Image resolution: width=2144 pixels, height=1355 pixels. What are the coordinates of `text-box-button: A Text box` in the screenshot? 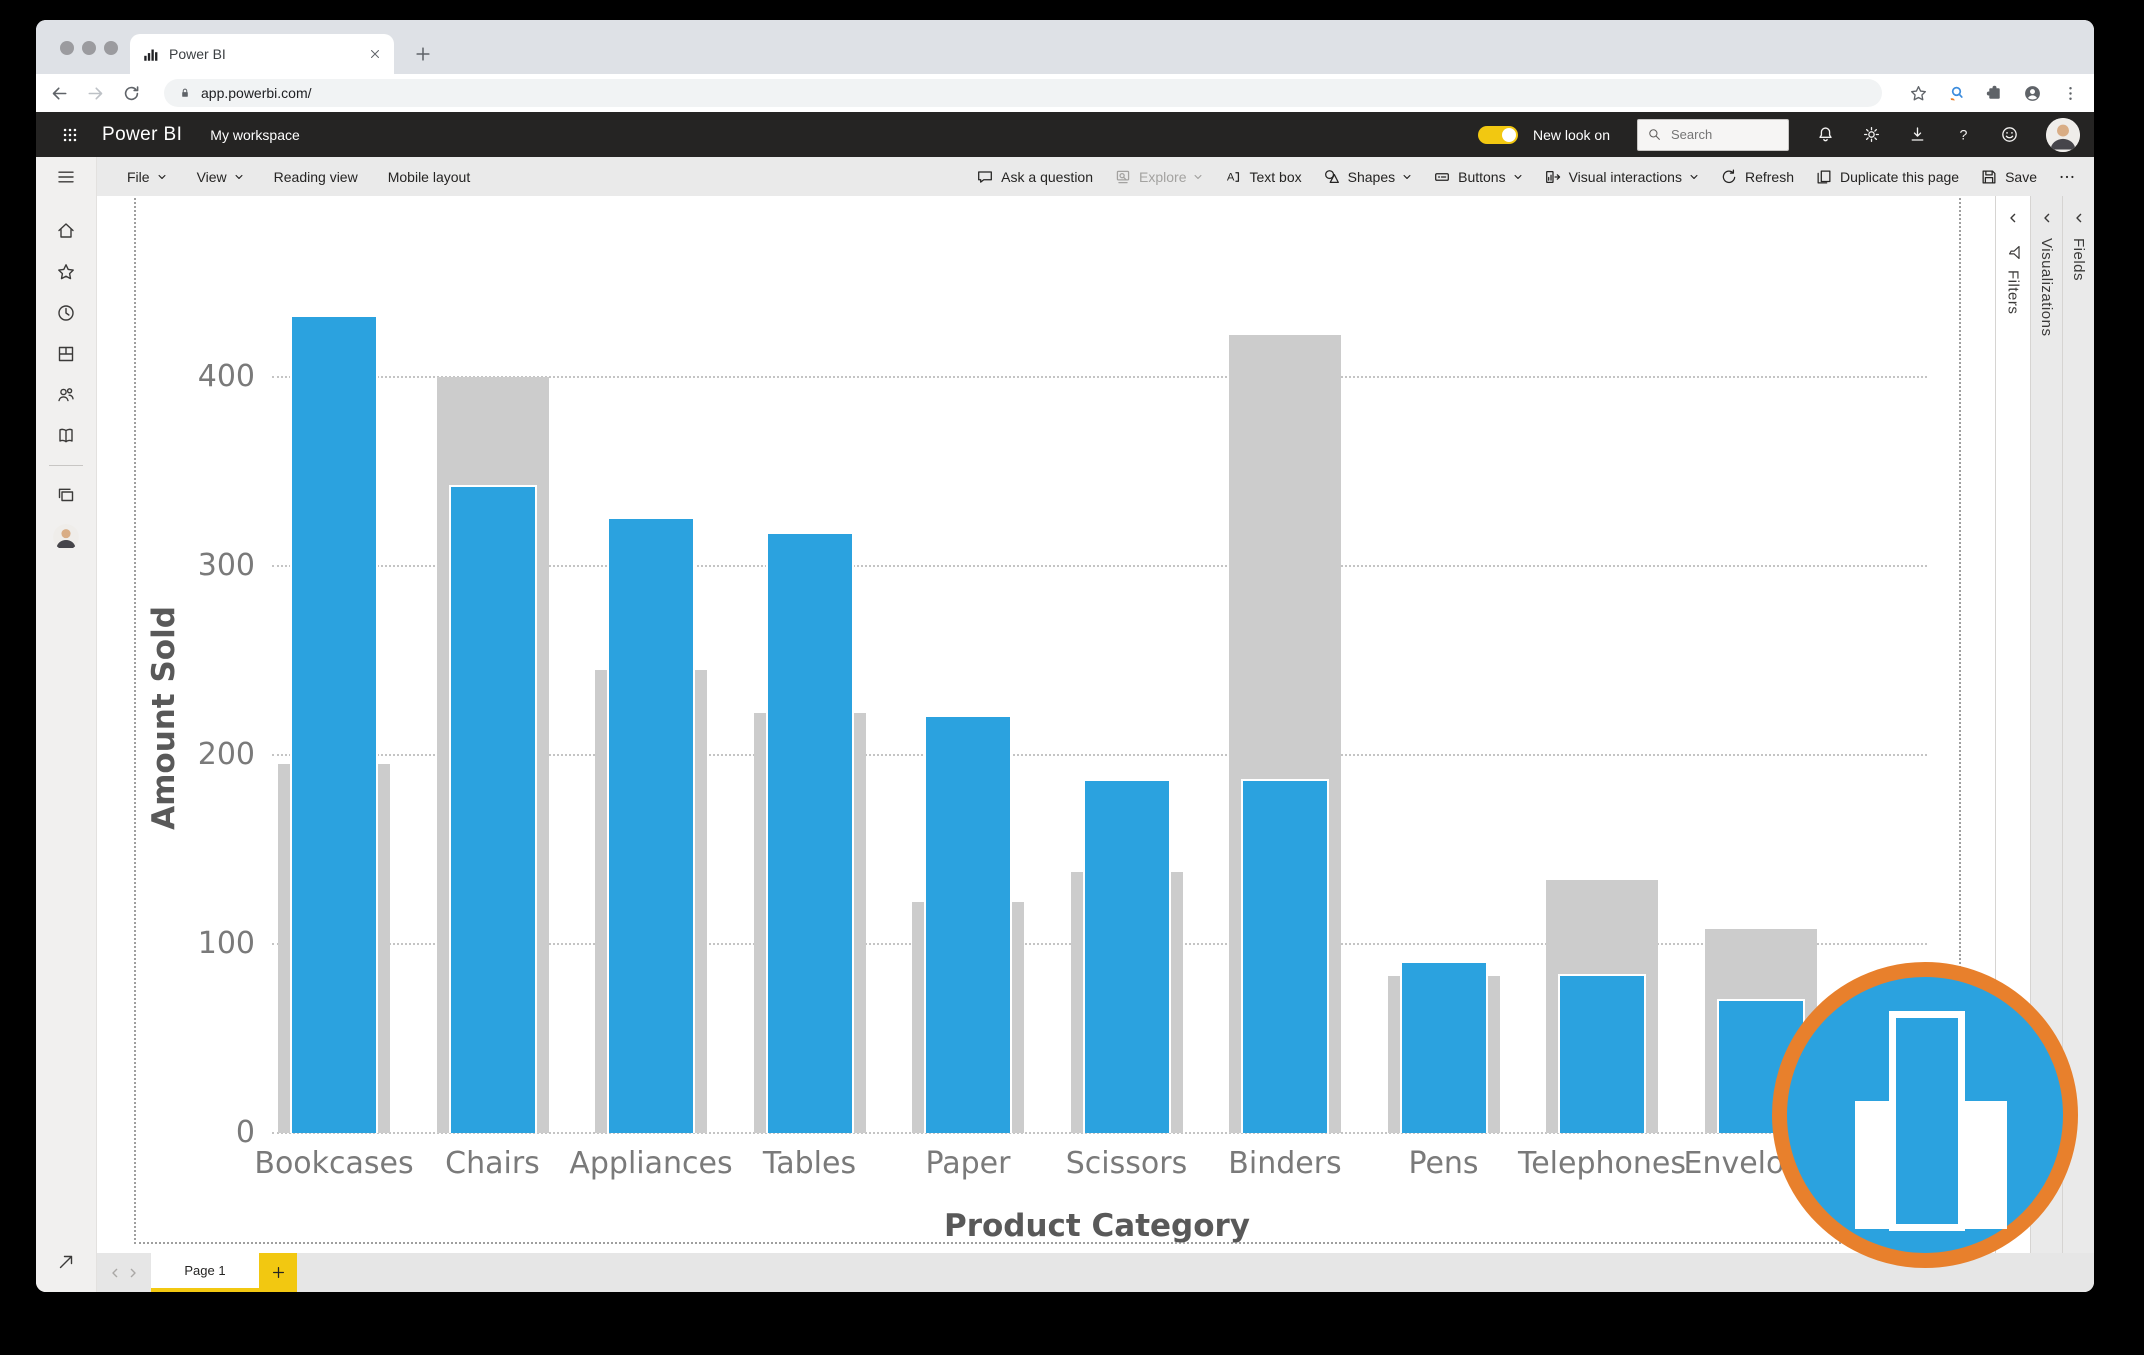 It's located at (1262, 177).